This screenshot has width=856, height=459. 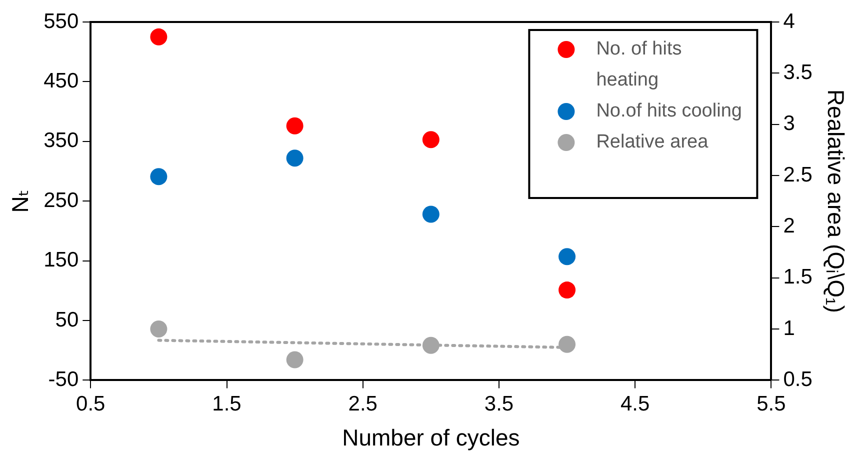 I want to click on y2-tick-label: 1.5, so click(x=797, y=277).